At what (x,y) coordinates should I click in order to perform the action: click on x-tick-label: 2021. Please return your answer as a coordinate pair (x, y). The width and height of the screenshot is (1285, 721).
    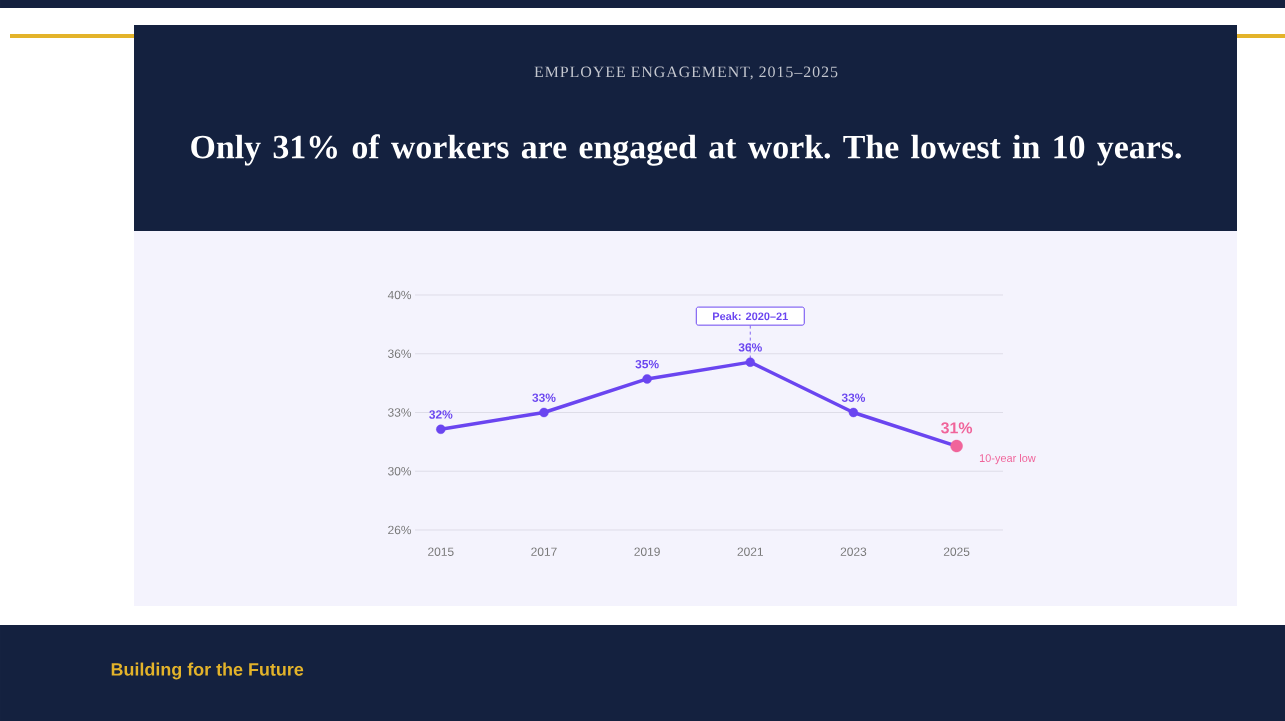
    Looking at the image, I should click on (750, 551).